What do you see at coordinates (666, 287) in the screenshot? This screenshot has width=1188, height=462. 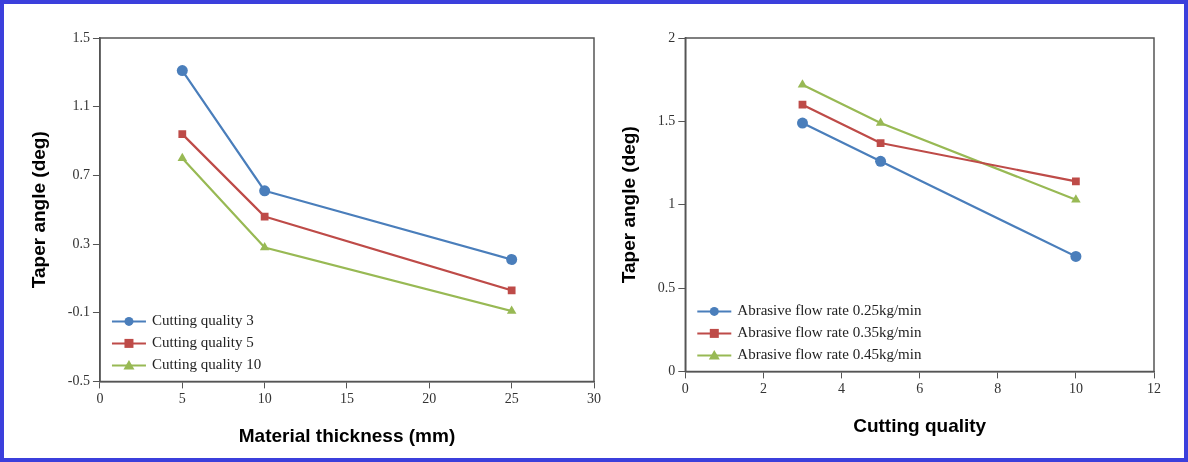 I see `y-tick-label: 0.5` at bounding box center [666, 287].